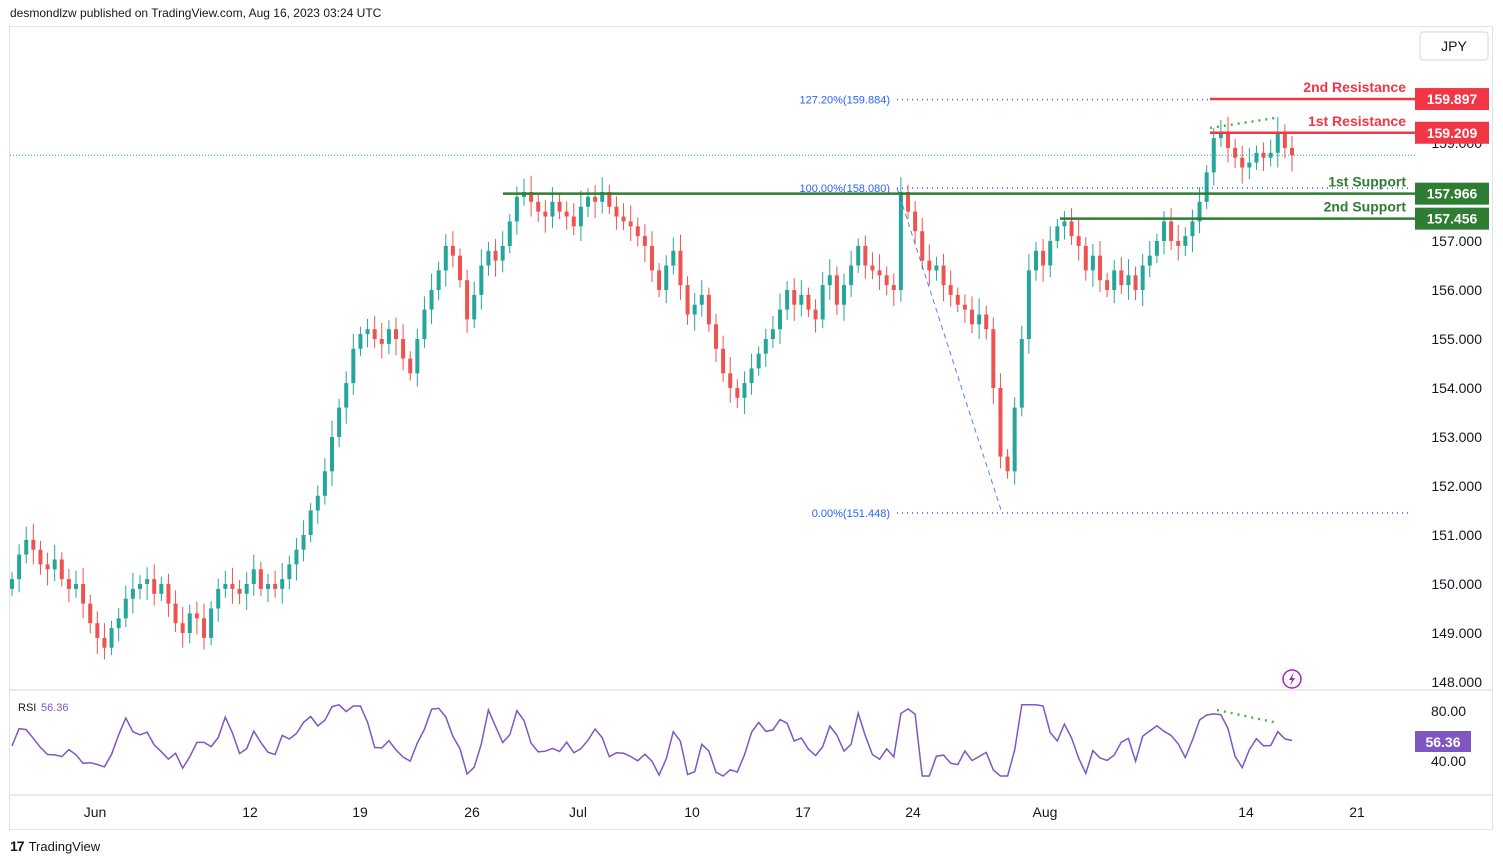  Describe the element at coordinates (1442, 742) in the screenshot. I see `rsi-badge-value: 56.36` at that location.